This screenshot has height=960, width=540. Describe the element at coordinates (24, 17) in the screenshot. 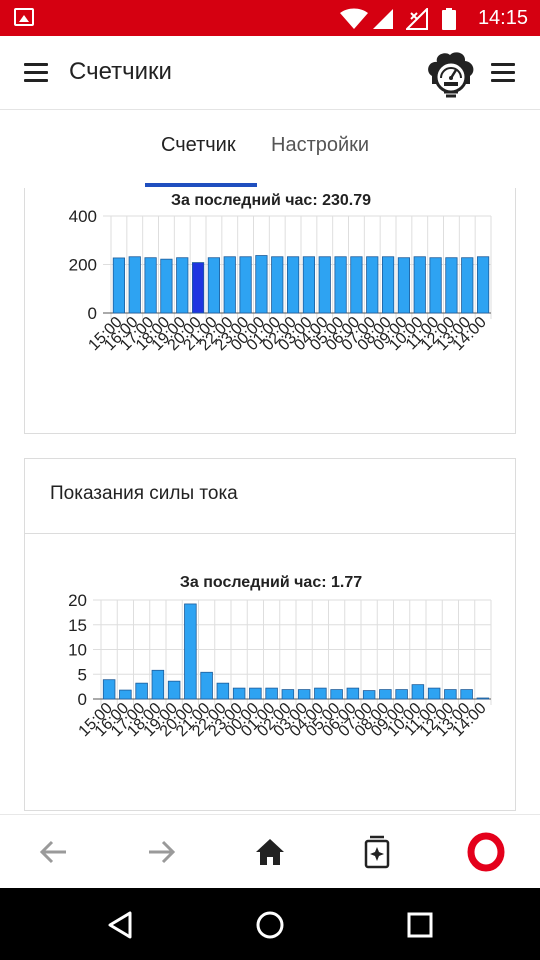

I see `image-icon` at that location.